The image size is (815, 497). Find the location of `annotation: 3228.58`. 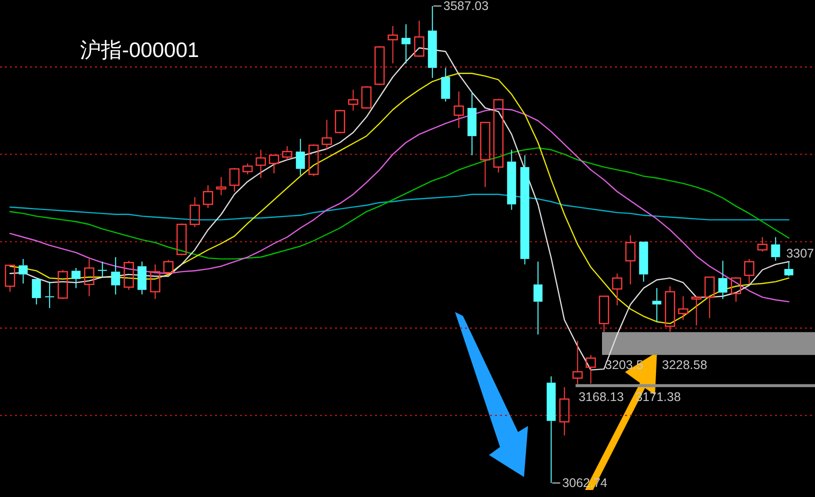

annotation: 3228.58 is located at coordinates (685, 365).